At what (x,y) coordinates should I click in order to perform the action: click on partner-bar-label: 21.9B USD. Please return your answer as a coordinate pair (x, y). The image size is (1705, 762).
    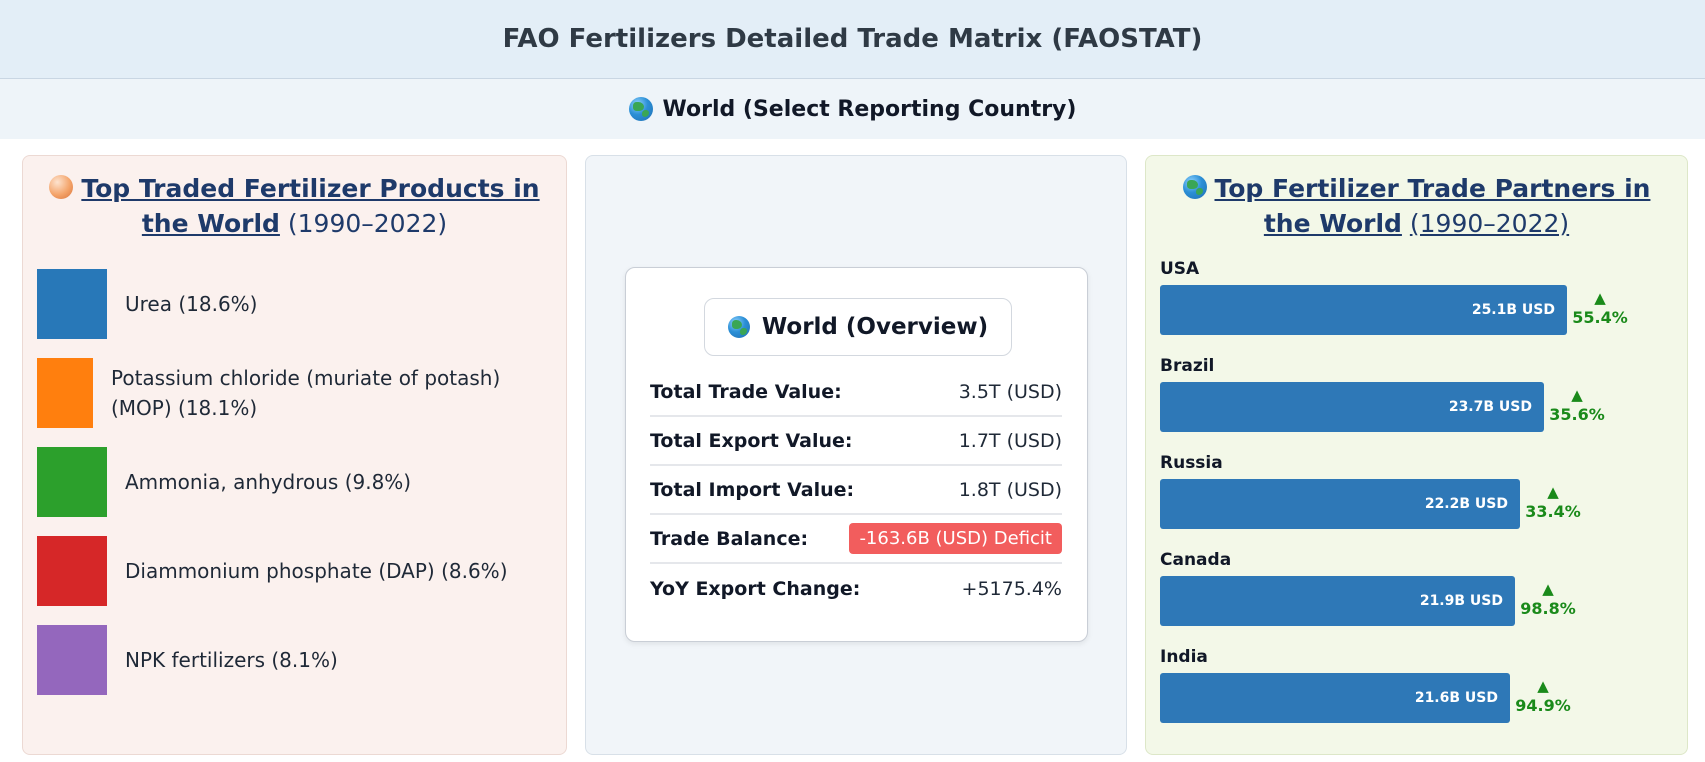
    Looking at the image, I should click on (1461, 601).